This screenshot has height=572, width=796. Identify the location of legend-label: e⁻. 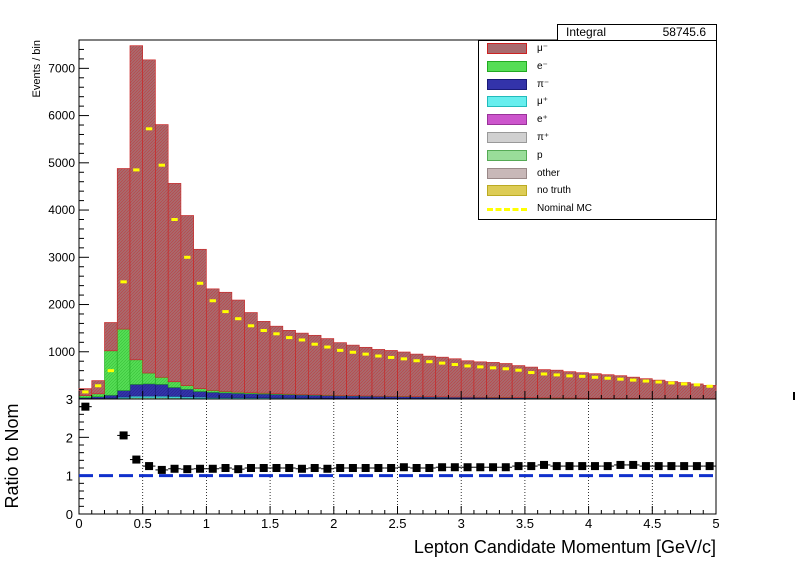
(542, 66).